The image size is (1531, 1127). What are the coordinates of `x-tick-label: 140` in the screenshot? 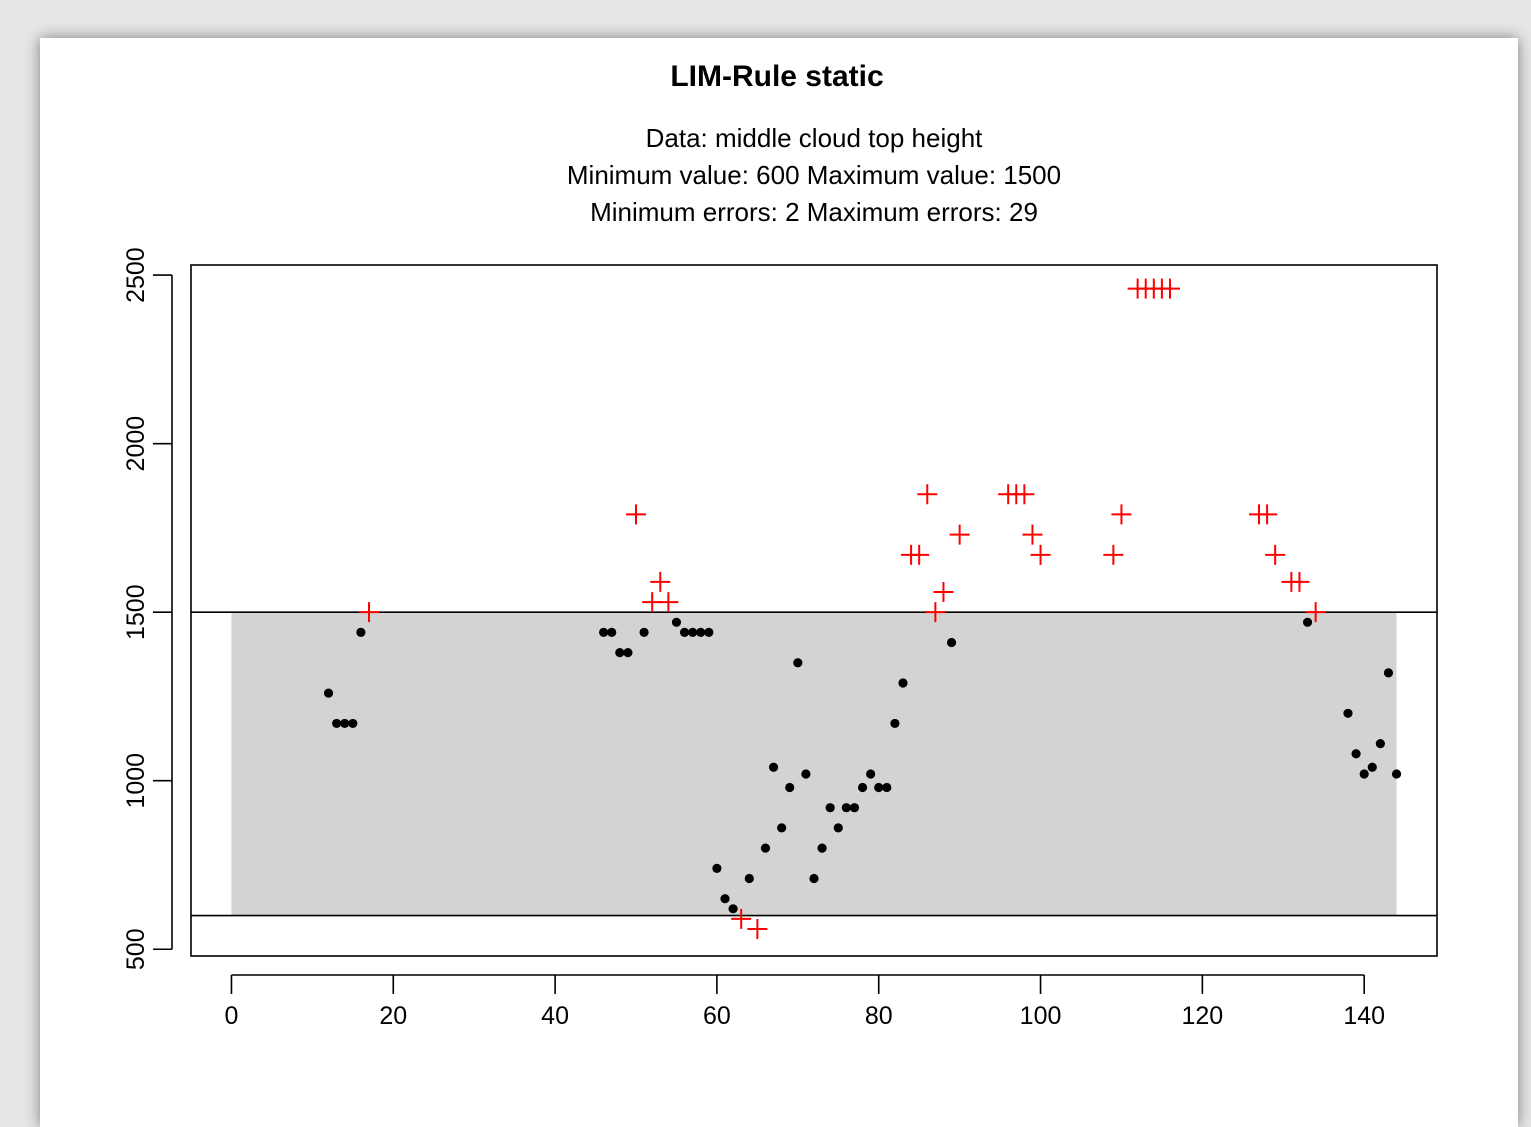 It's located at (1364, 1016).